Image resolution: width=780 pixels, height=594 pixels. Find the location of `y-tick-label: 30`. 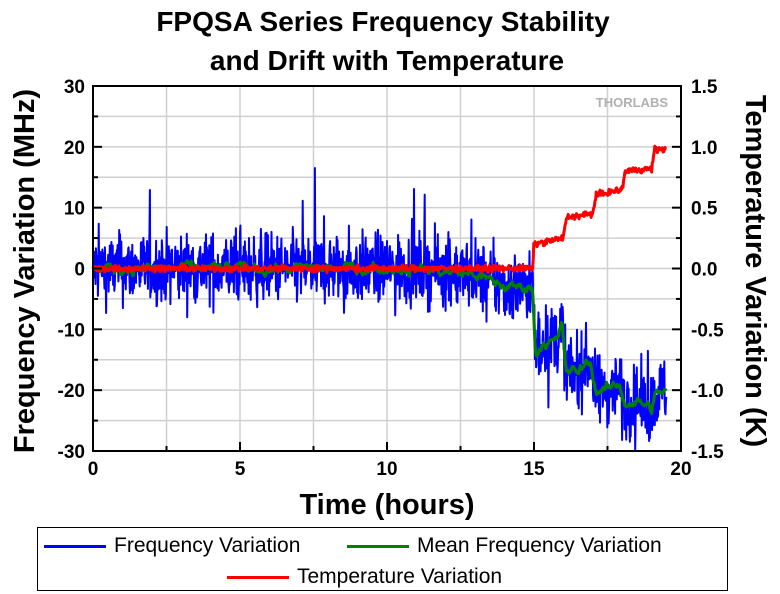

y-tick-label: 30 is located at coordinates (74, 87).